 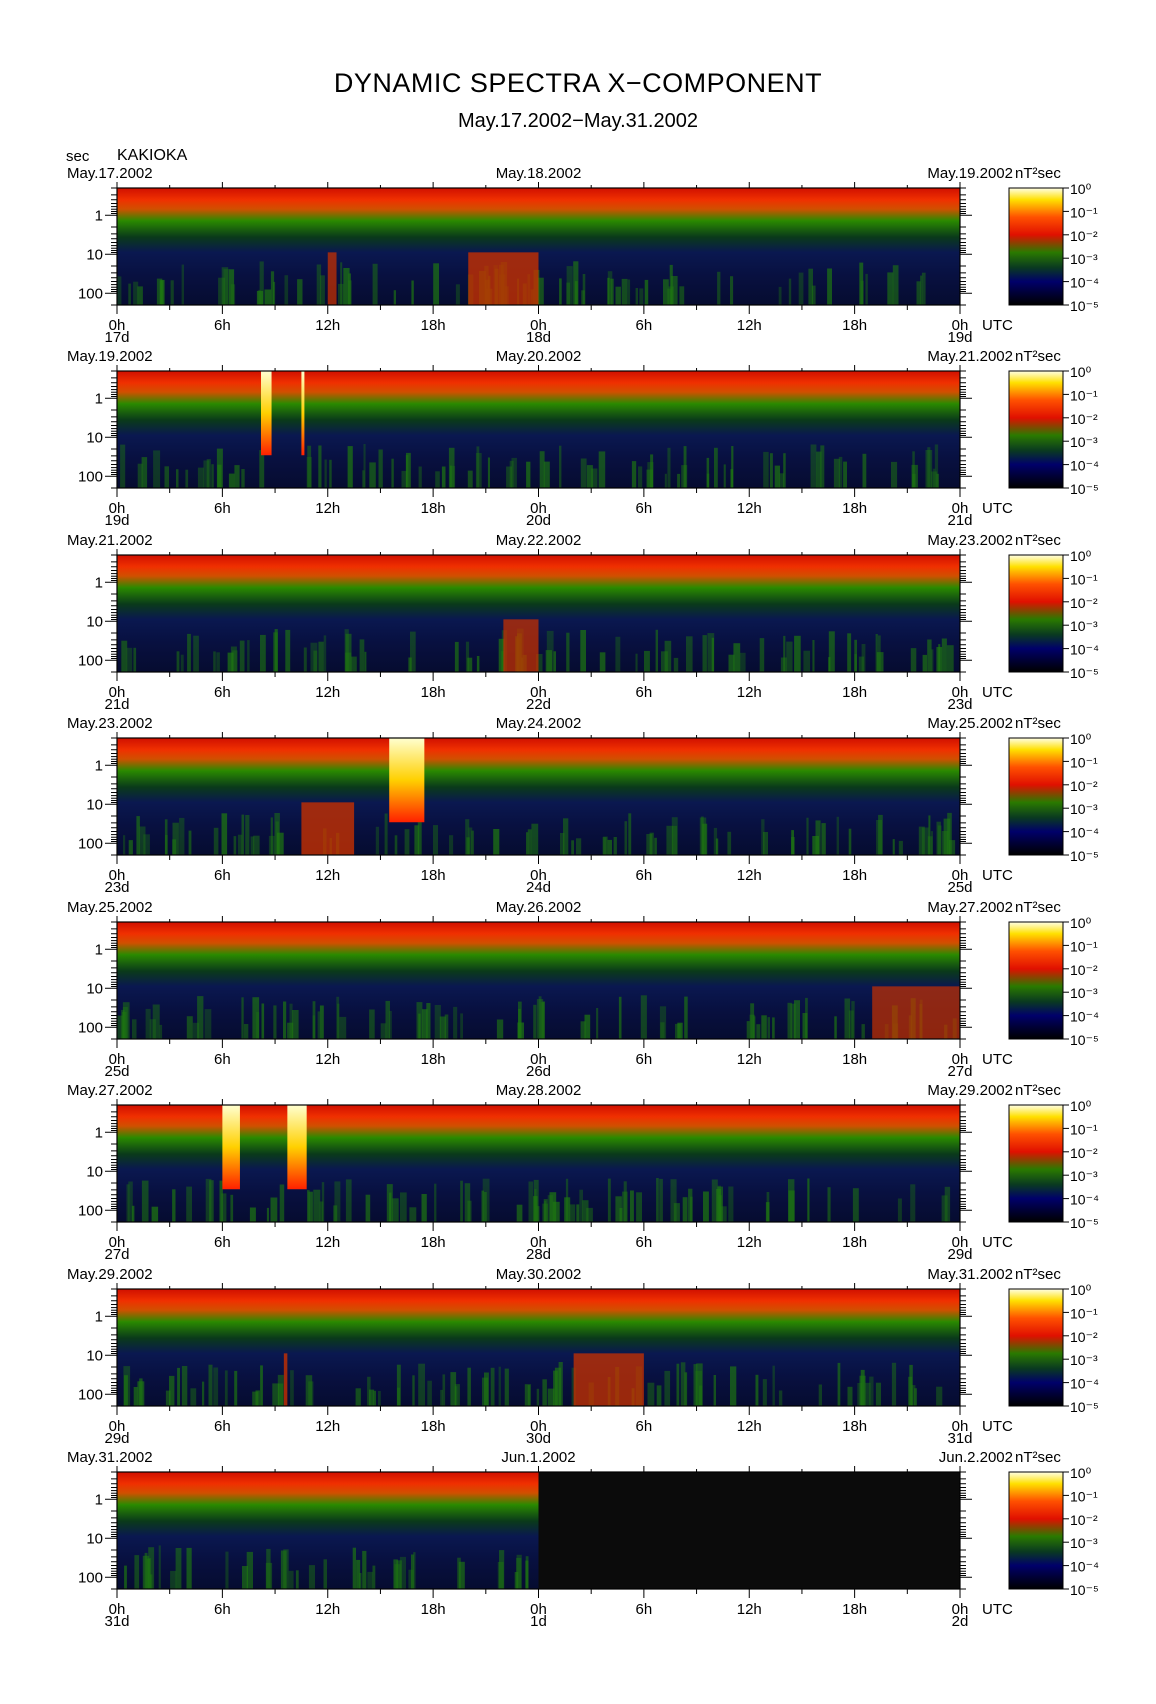 What do you see at coordinates (970, 907) in the screenshot?
I see `date-right: May.27.2002` at bounding box center [970, 907].